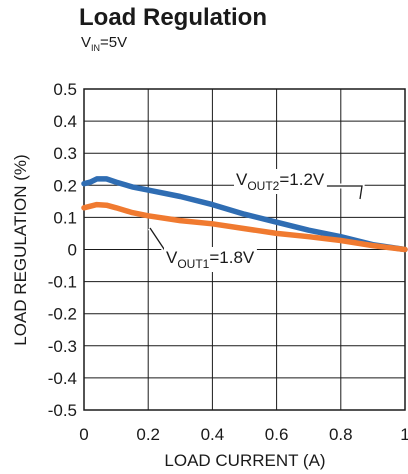 The width and height of the screenshot is (408, 474). Describe the element at coordinates (83, 434) in the screenshot. I see `x-tick-label: 0` at that location.